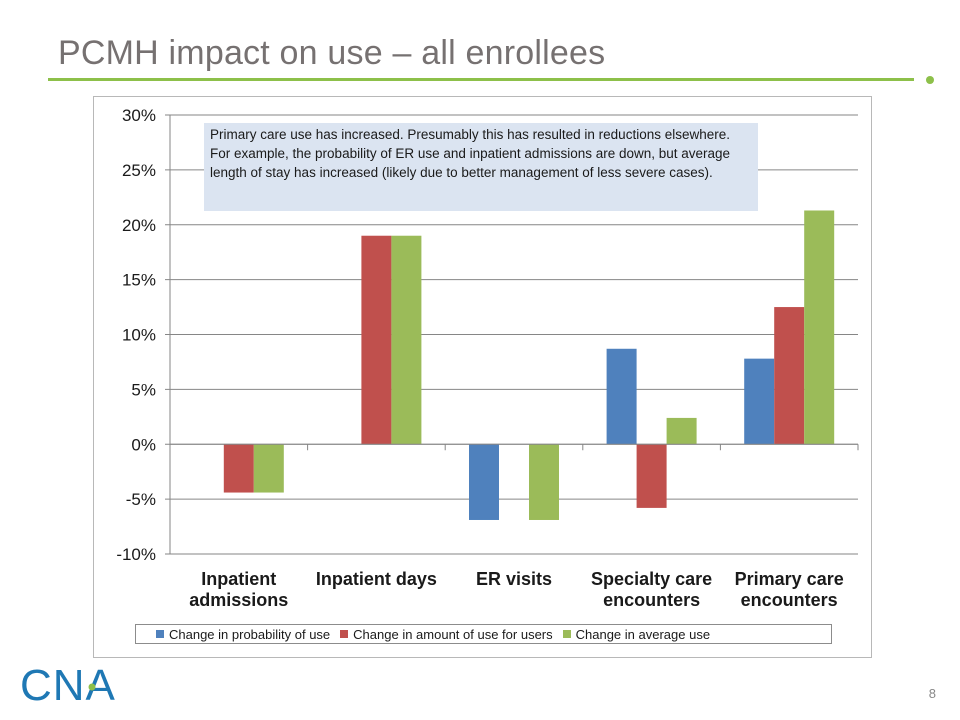 This screenshot has height=720, width=960. I want to click on legend-label: Change in average use, so click(643, 634).